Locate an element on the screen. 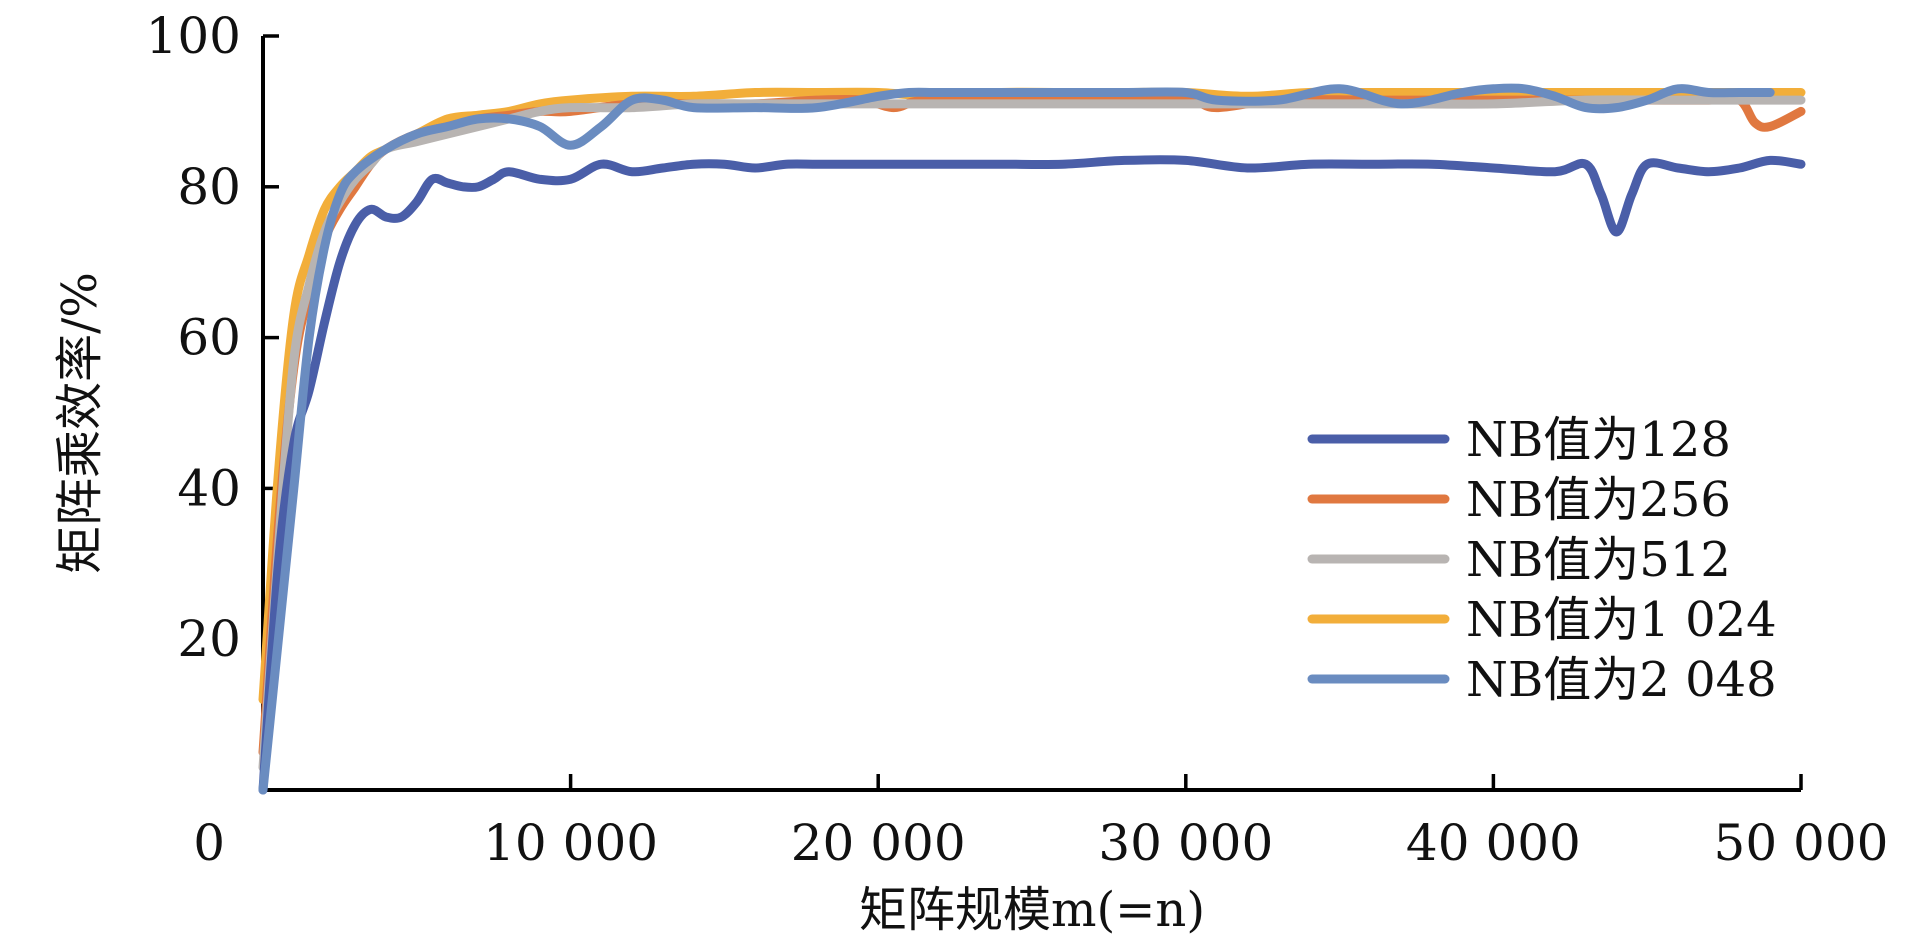  y-tick-label: 20 is located at coordinates (209, 639).